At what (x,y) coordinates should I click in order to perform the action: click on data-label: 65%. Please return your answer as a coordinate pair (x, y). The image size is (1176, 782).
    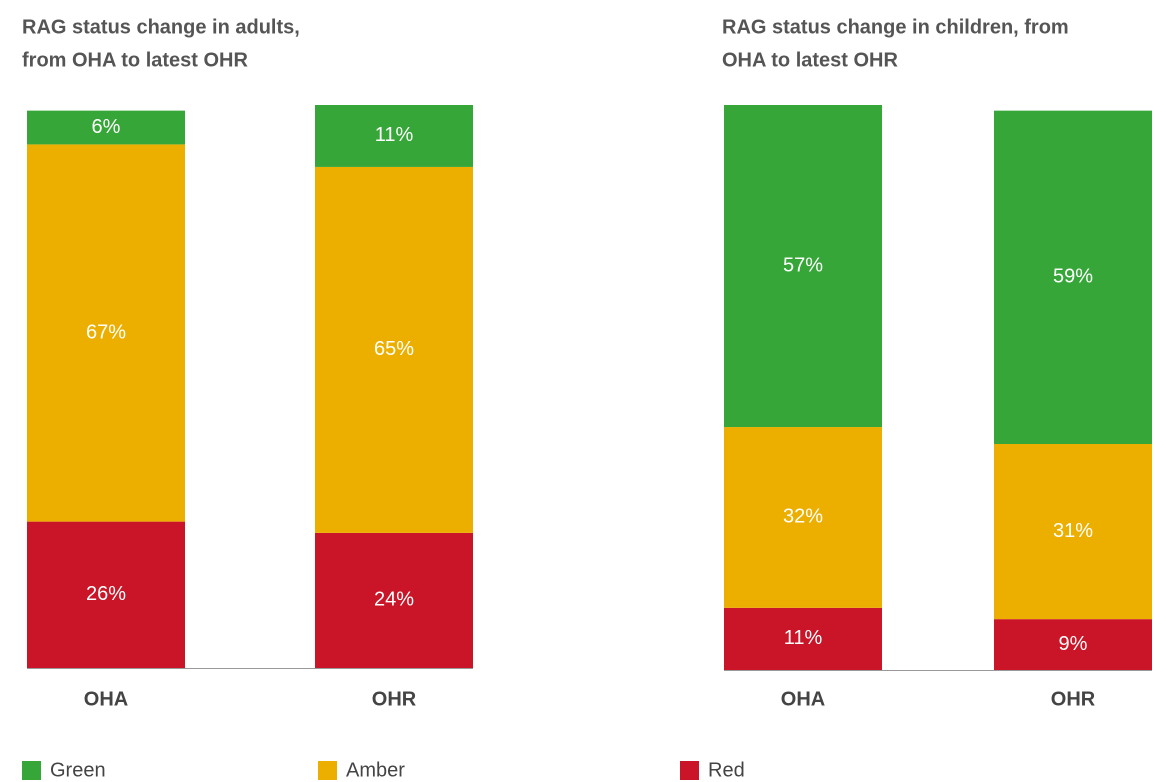
    Looking at the image, I should click on (394, 349).